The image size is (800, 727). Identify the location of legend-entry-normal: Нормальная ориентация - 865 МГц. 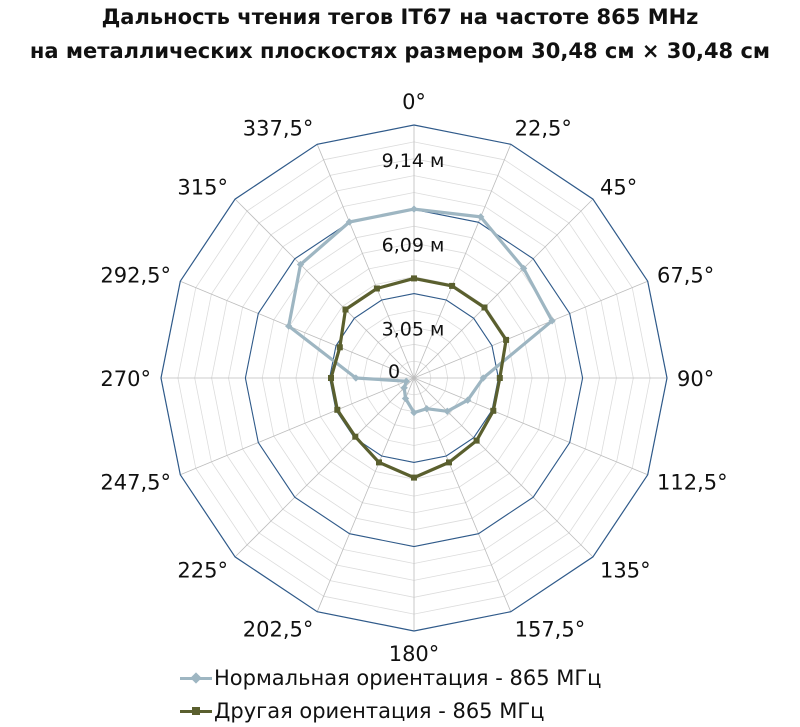
(390, 678).